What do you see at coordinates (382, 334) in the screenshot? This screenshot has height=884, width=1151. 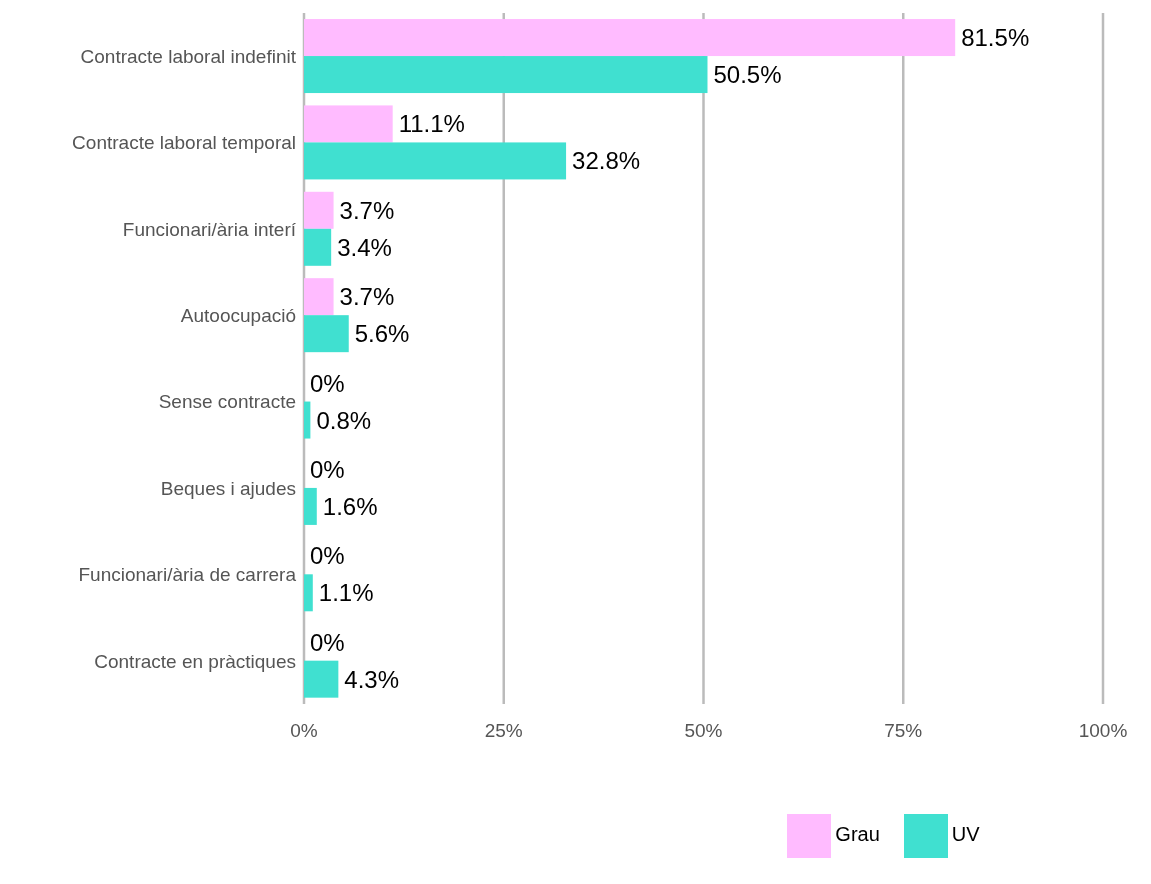 I see `data-label: 5.6%` at bounding box center [382, 334].